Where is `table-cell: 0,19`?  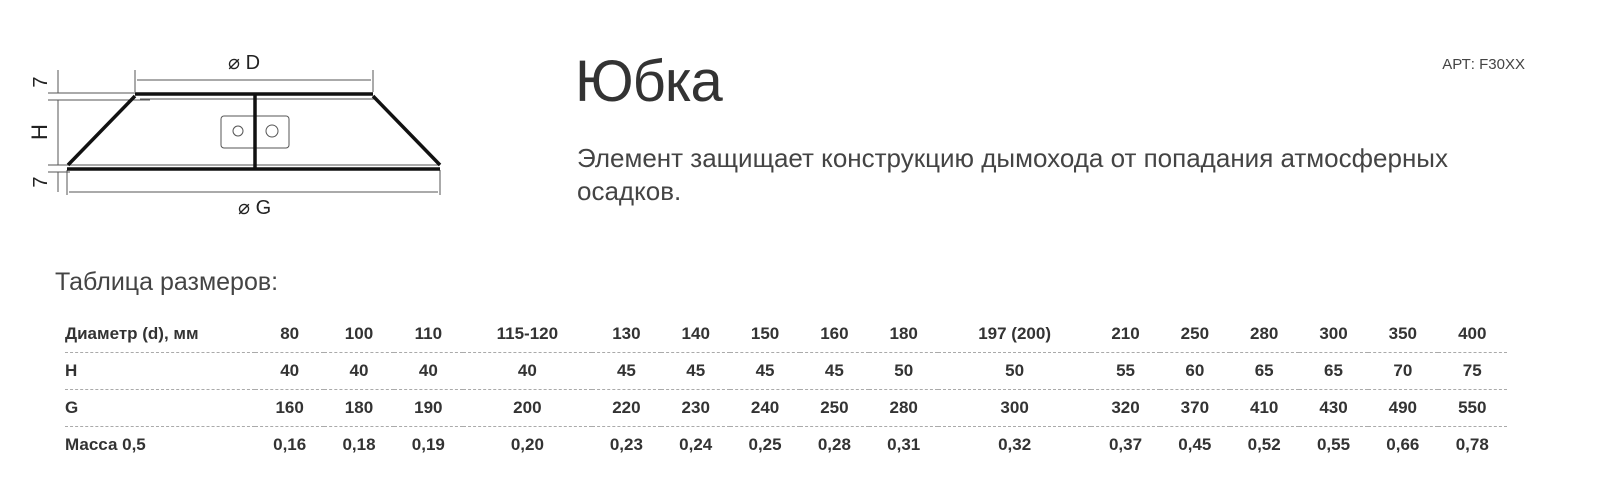
table-cell: 0,19 is located at coordinates (428, 444).